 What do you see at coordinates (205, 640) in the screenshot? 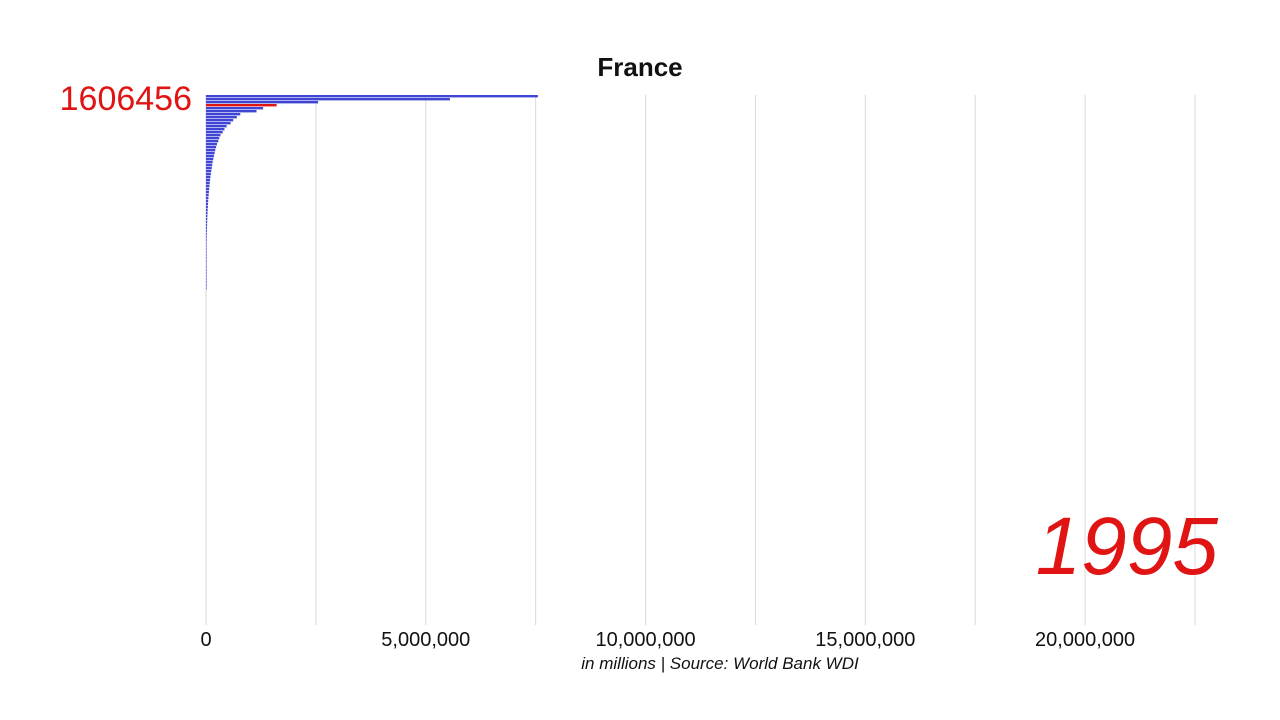
I see `x-tick-label: 0` at bounding box center [205, 640].